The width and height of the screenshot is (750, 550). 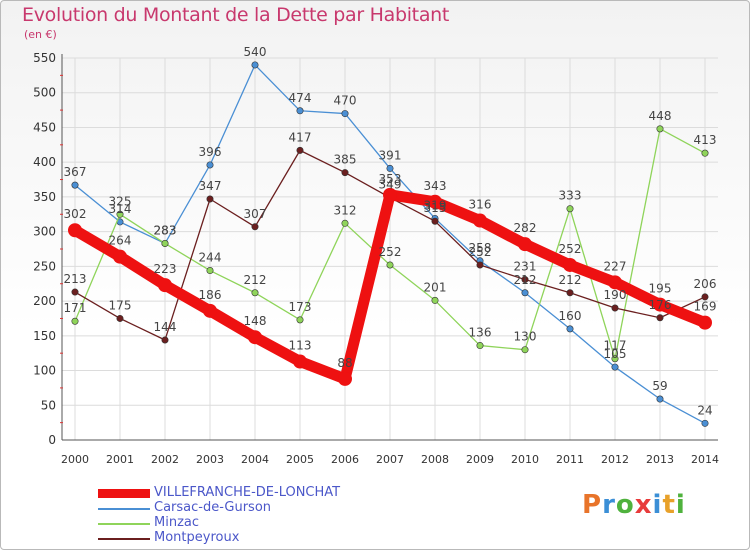 I want to click on data-label-minzac: 130, so click(x=525, y=337).